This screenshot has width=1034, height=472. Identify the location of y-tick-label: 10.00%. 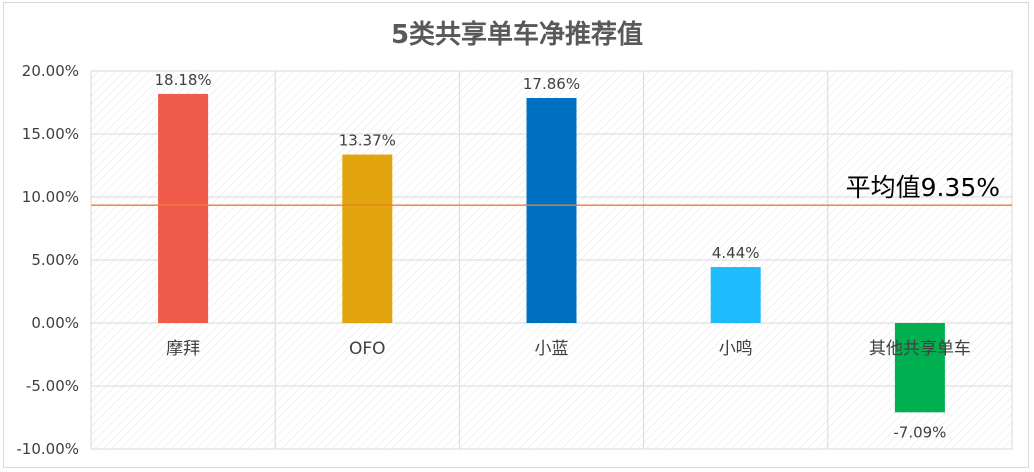
(50, 197).